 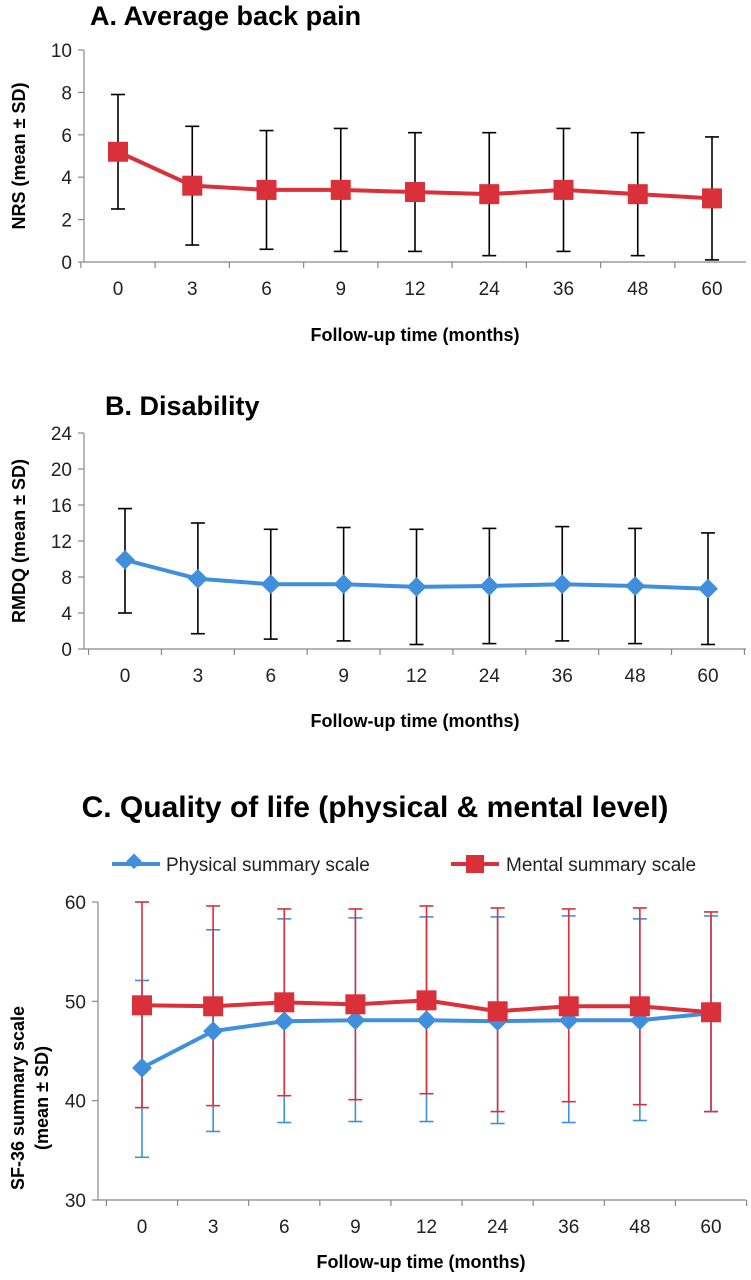 I want to click on y-tick-label: 60, so click(x=75, y=903).